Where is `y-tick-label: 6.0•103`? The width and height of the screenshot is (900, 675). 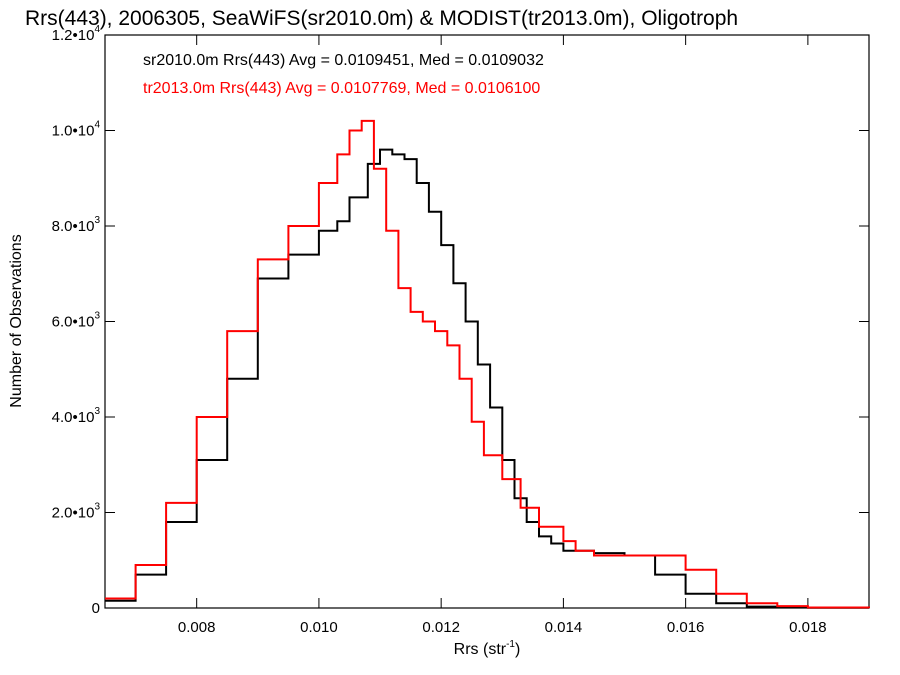
y-tick-label: 6.0•103 is located at coordinates (76, 321).